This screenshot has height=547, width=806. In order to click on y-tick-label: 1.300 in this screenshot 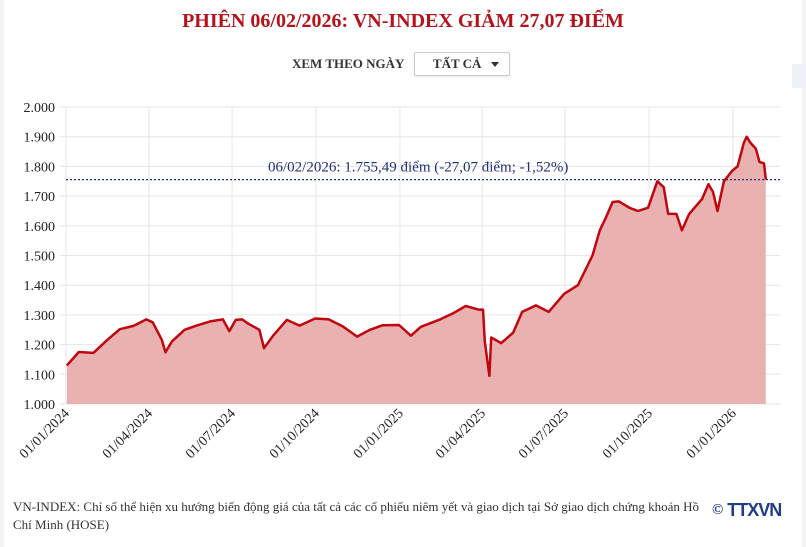, I will do `click(40, 316)`.